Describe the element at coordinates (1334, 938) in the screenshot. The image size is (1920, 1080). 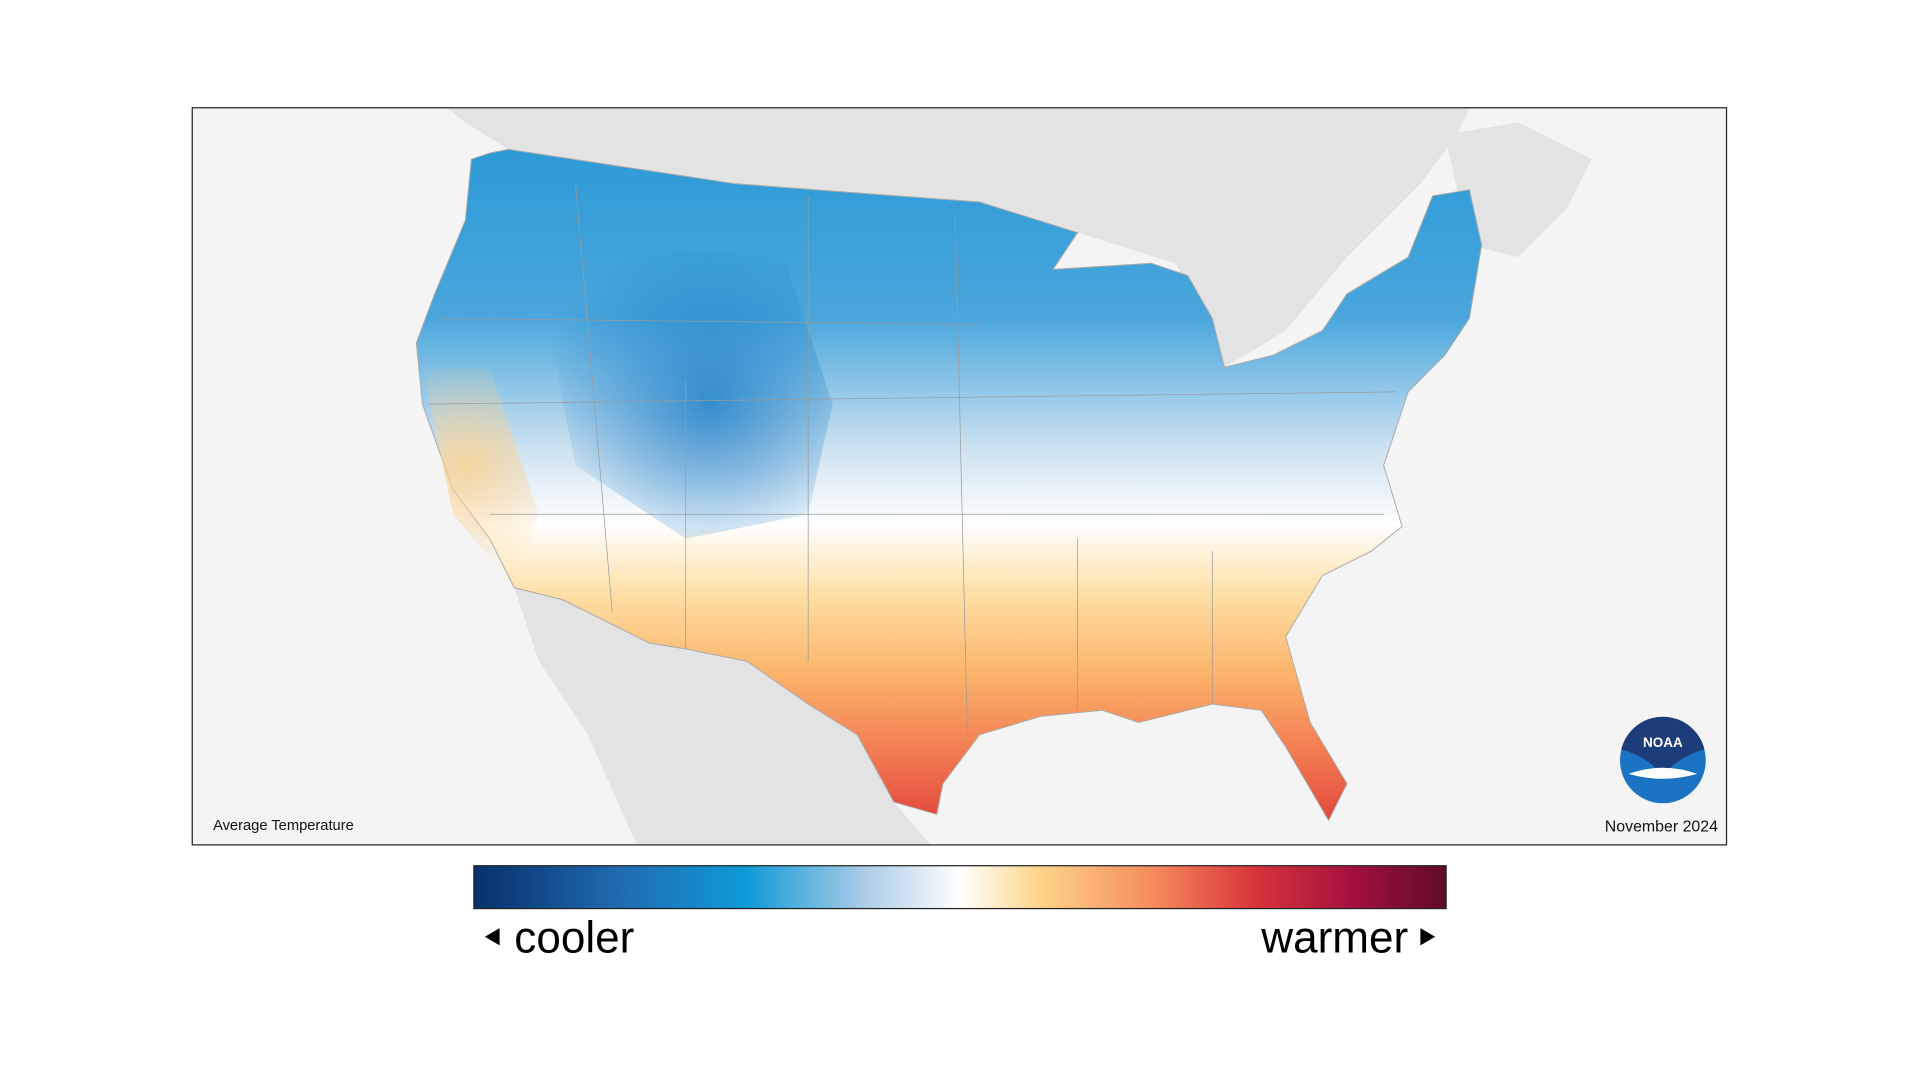
I see `legend-high-label: warmer` at that location.